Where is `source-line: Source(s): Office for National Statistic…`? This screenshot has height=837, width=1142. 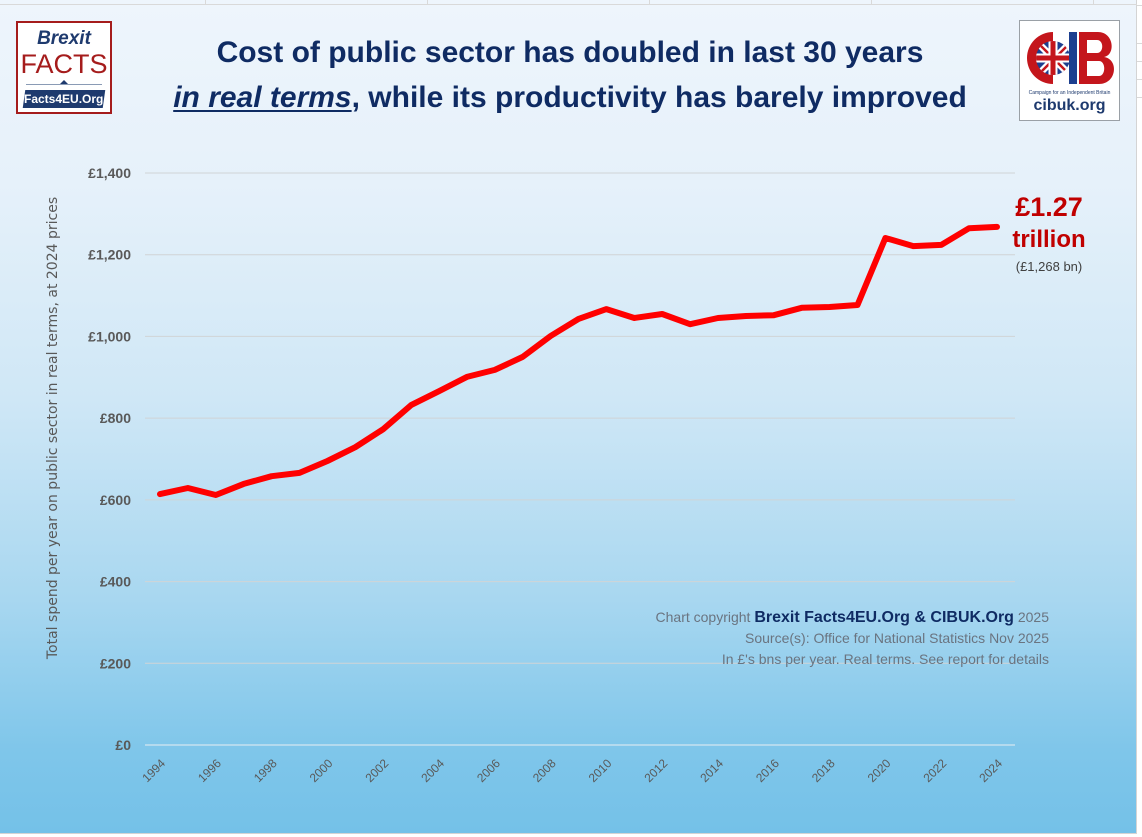 source-line: Source(s): Office for National Statistic… is located at coordinates (897, 638).